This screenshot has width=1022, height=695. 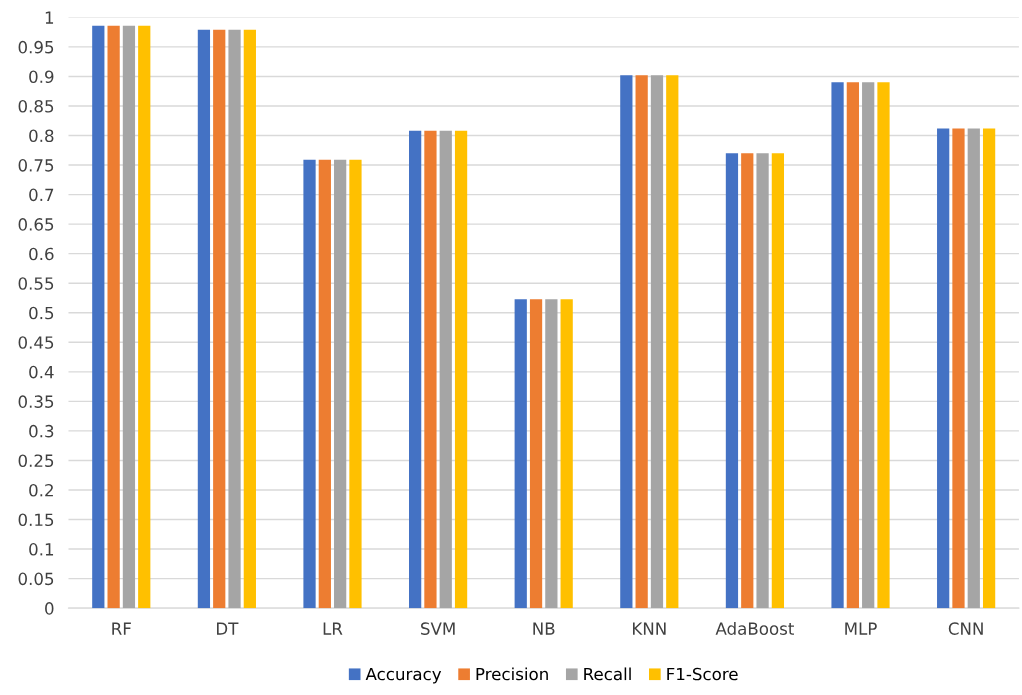 What do you see at coordinates (544, 628) in the screenshot?
I see `x-tick-label: NB` at bounding box center [544, 628].